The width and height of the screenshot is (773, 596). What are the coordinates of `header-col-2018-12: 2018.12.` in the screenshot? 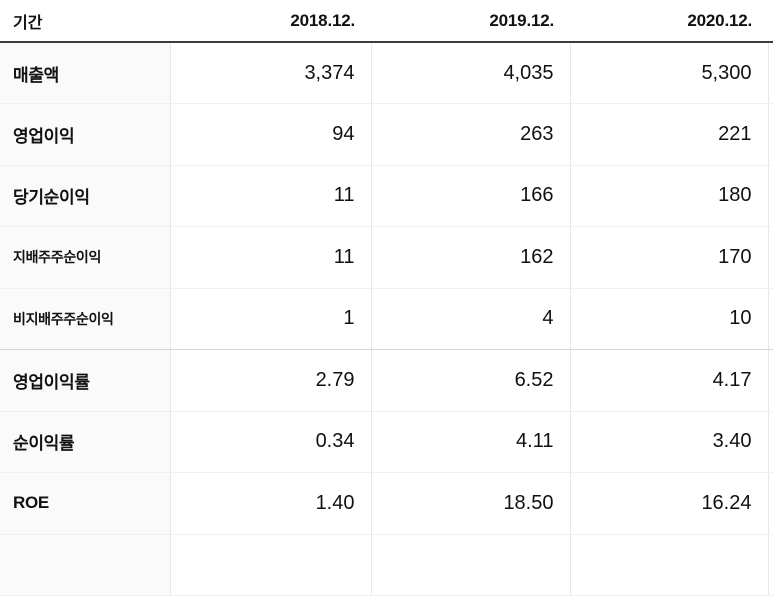 It's located at (270, 21).